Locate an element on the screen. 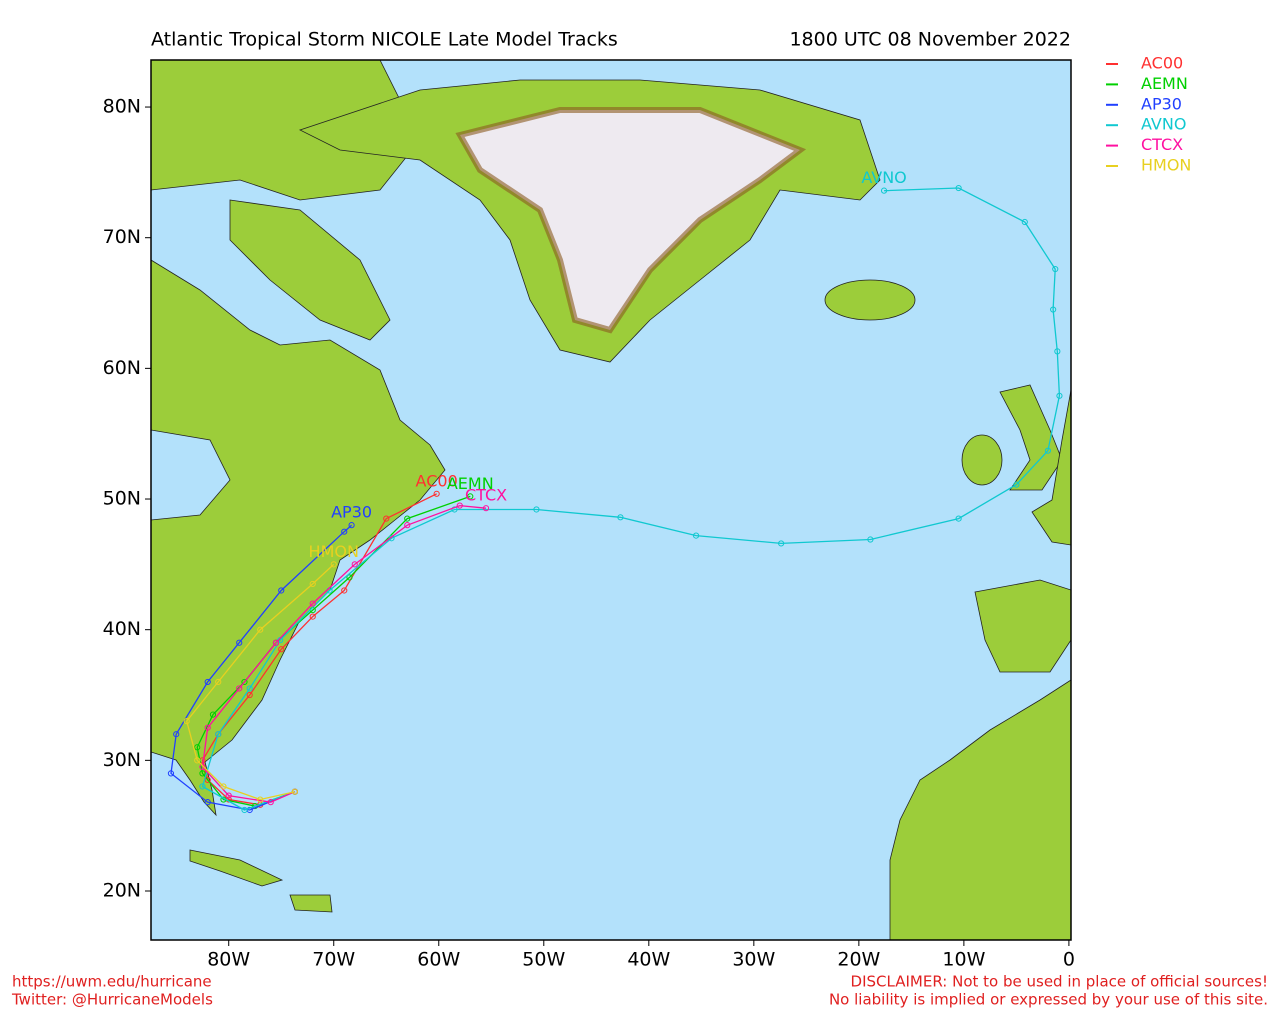  track-label: HMON is located at coordinates (334, 551).